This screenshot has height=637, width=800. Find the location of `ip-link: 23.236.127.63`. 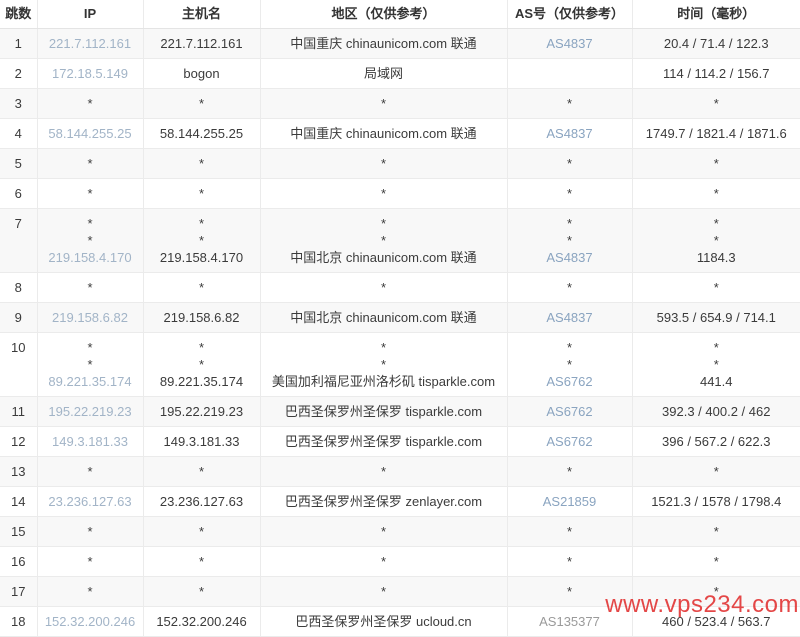

ip-link: 23.236.127.63 is located at coordinates (90, 501).